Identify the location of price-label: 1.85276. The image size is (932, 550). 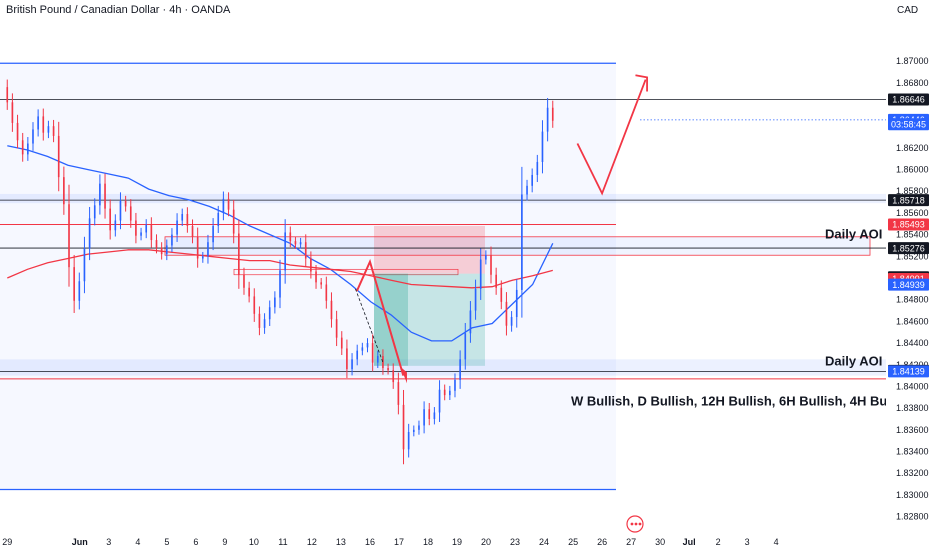
(908, 248).